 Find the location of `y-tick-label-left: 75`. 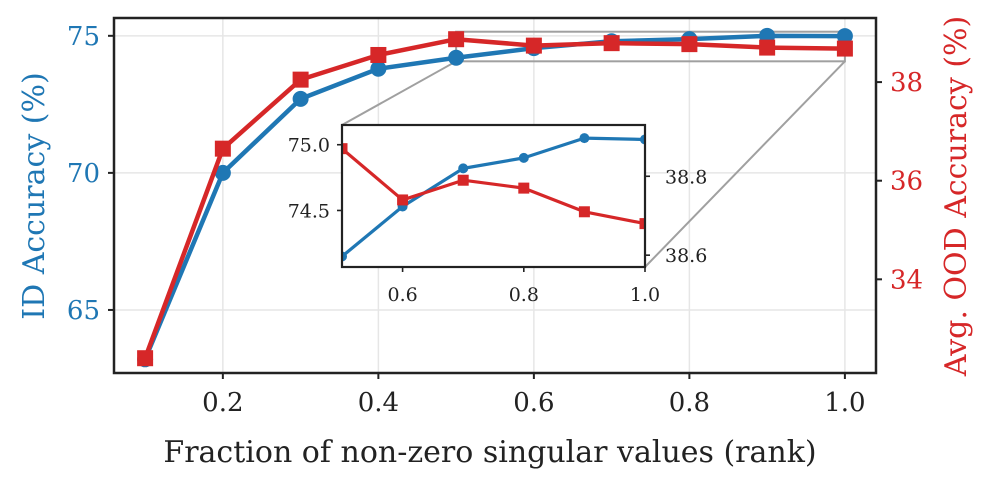

y-tick-label-left: 75 is located at coordinates (83, 37).